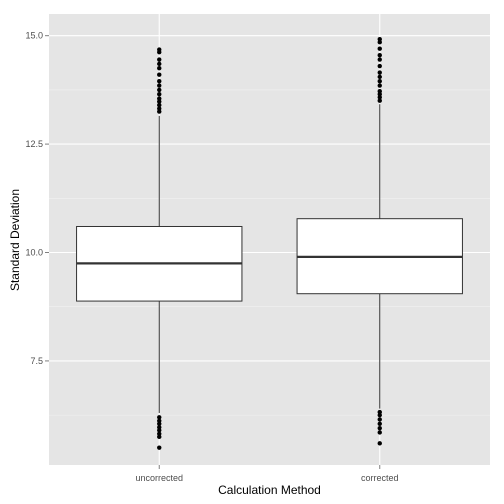 This screenshot has width=504, height=504. I want to click on x-axis-title: Calculation Method, so click(269, 490).